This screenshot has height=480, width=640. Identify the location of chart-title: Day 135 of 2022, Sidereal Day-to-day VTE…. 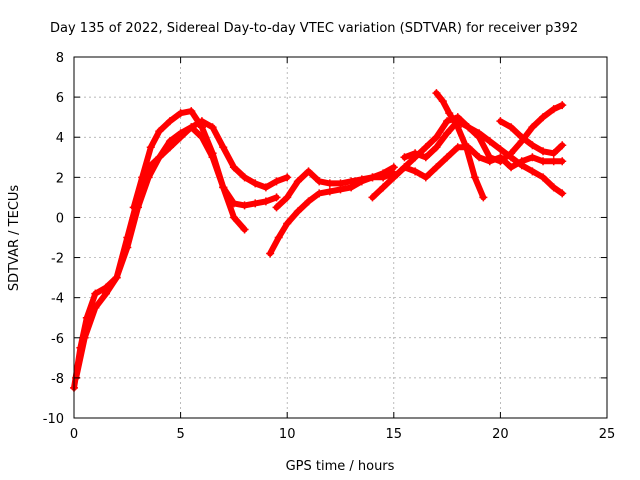
(314, 28).